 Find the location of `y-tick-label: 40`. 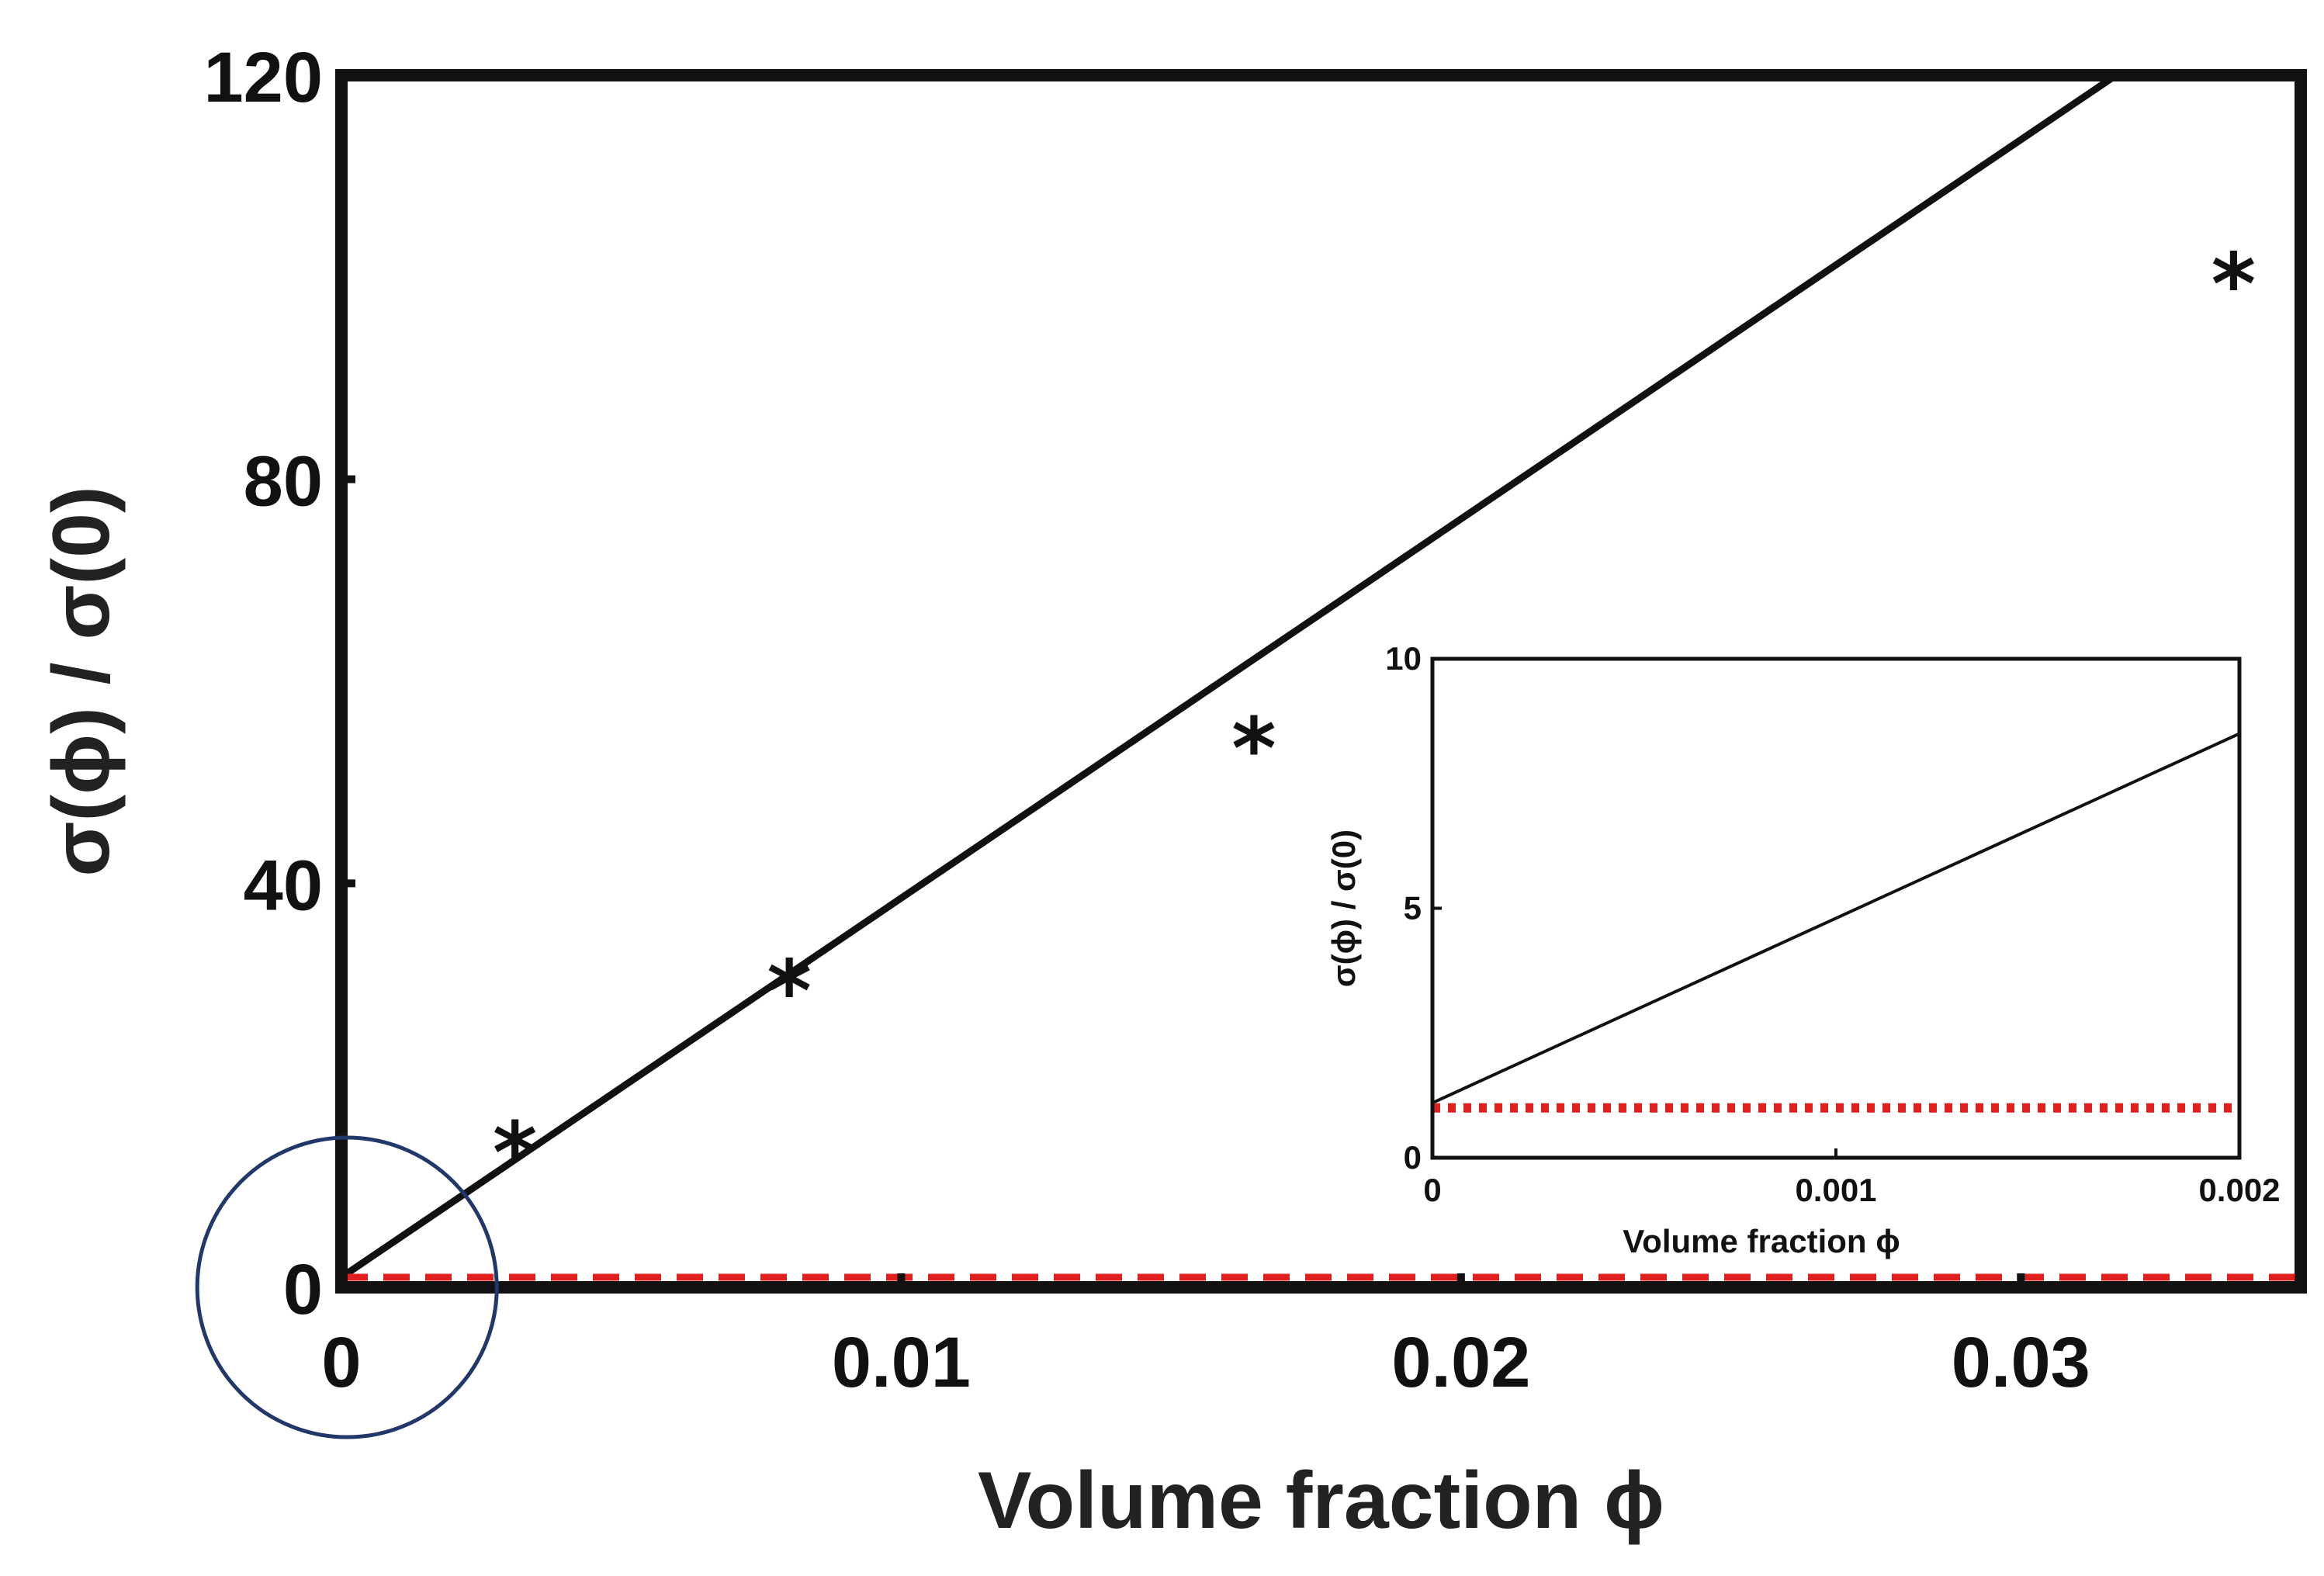

y-tick-label: 40 is located at coordinates (283, 885).